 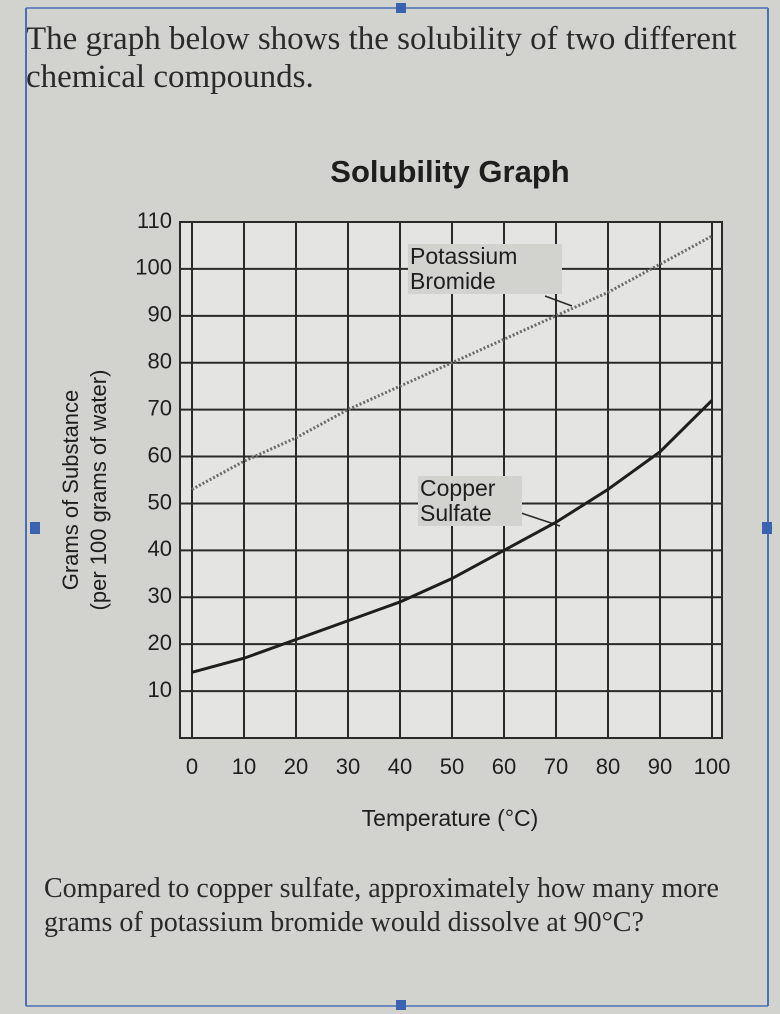 I want to click on x-tick-label: 50, so click(x=452, y=766).